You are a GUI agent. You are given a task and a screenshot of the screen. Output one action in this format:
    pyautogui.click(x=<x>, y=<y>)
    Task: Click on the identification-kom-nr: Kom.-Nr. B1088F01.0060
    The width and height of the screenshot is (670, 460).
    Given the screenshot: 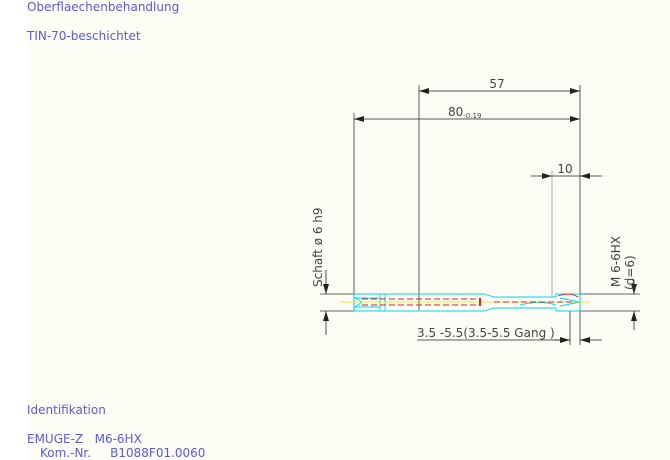 What is the action you would take?
    pyautogui.click(x=123, y=453)
    